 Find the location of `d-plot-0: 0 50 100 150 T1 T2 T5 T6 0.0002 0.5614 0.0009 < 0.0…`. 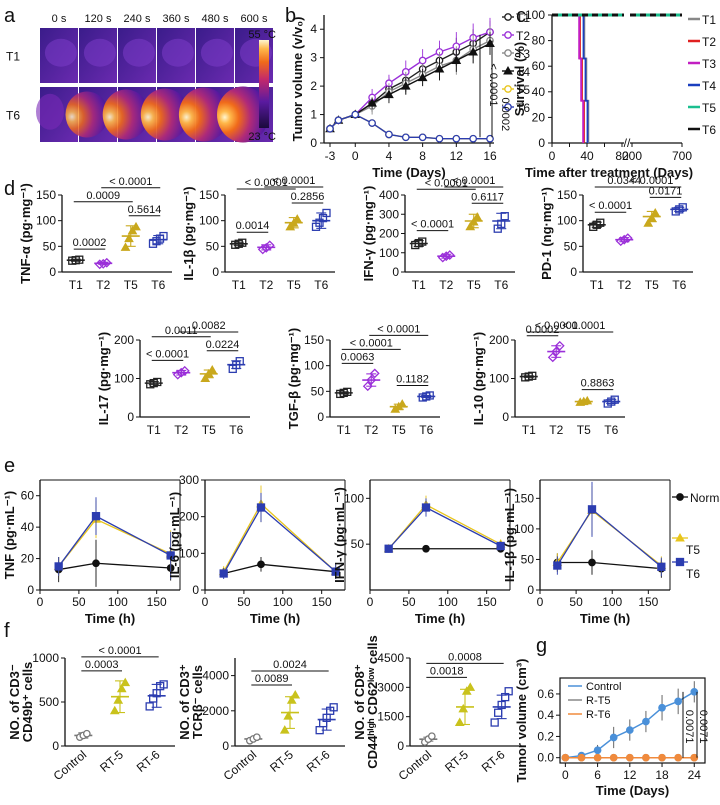

d-plot-0: 0 50 100 150 T1 T2 T5 T6 0.0002 0.5614 0.0009 < 0.0… is located at coordinates (95, 234).